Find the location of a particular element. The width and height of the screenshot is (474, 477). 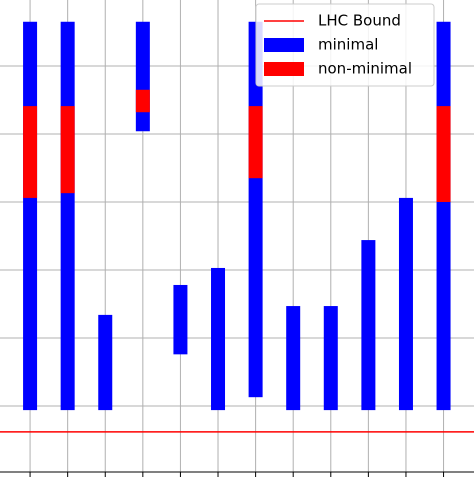

legend-label: LHC Bound is located at coordinates (359, 21).